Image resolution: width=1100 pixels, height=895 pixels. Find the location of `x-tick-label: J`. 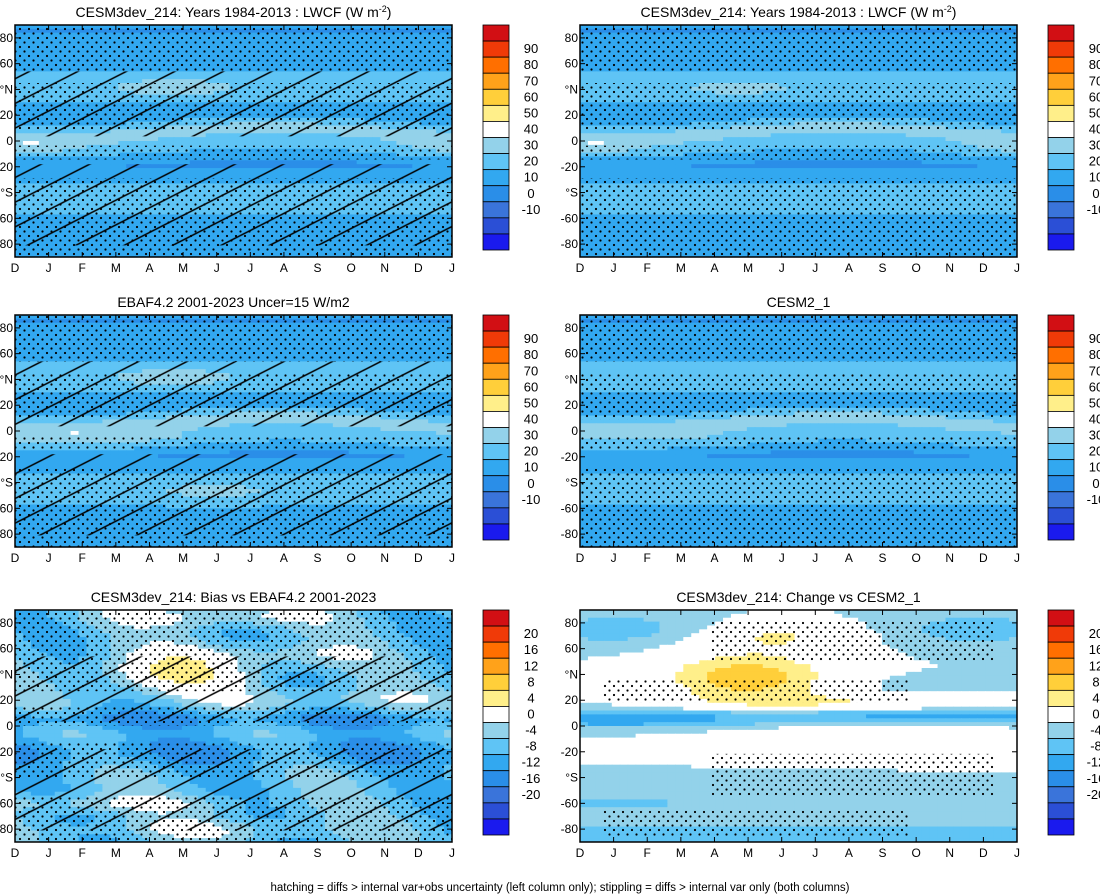

x-tick-label: J is located at coordinates (49, 268).